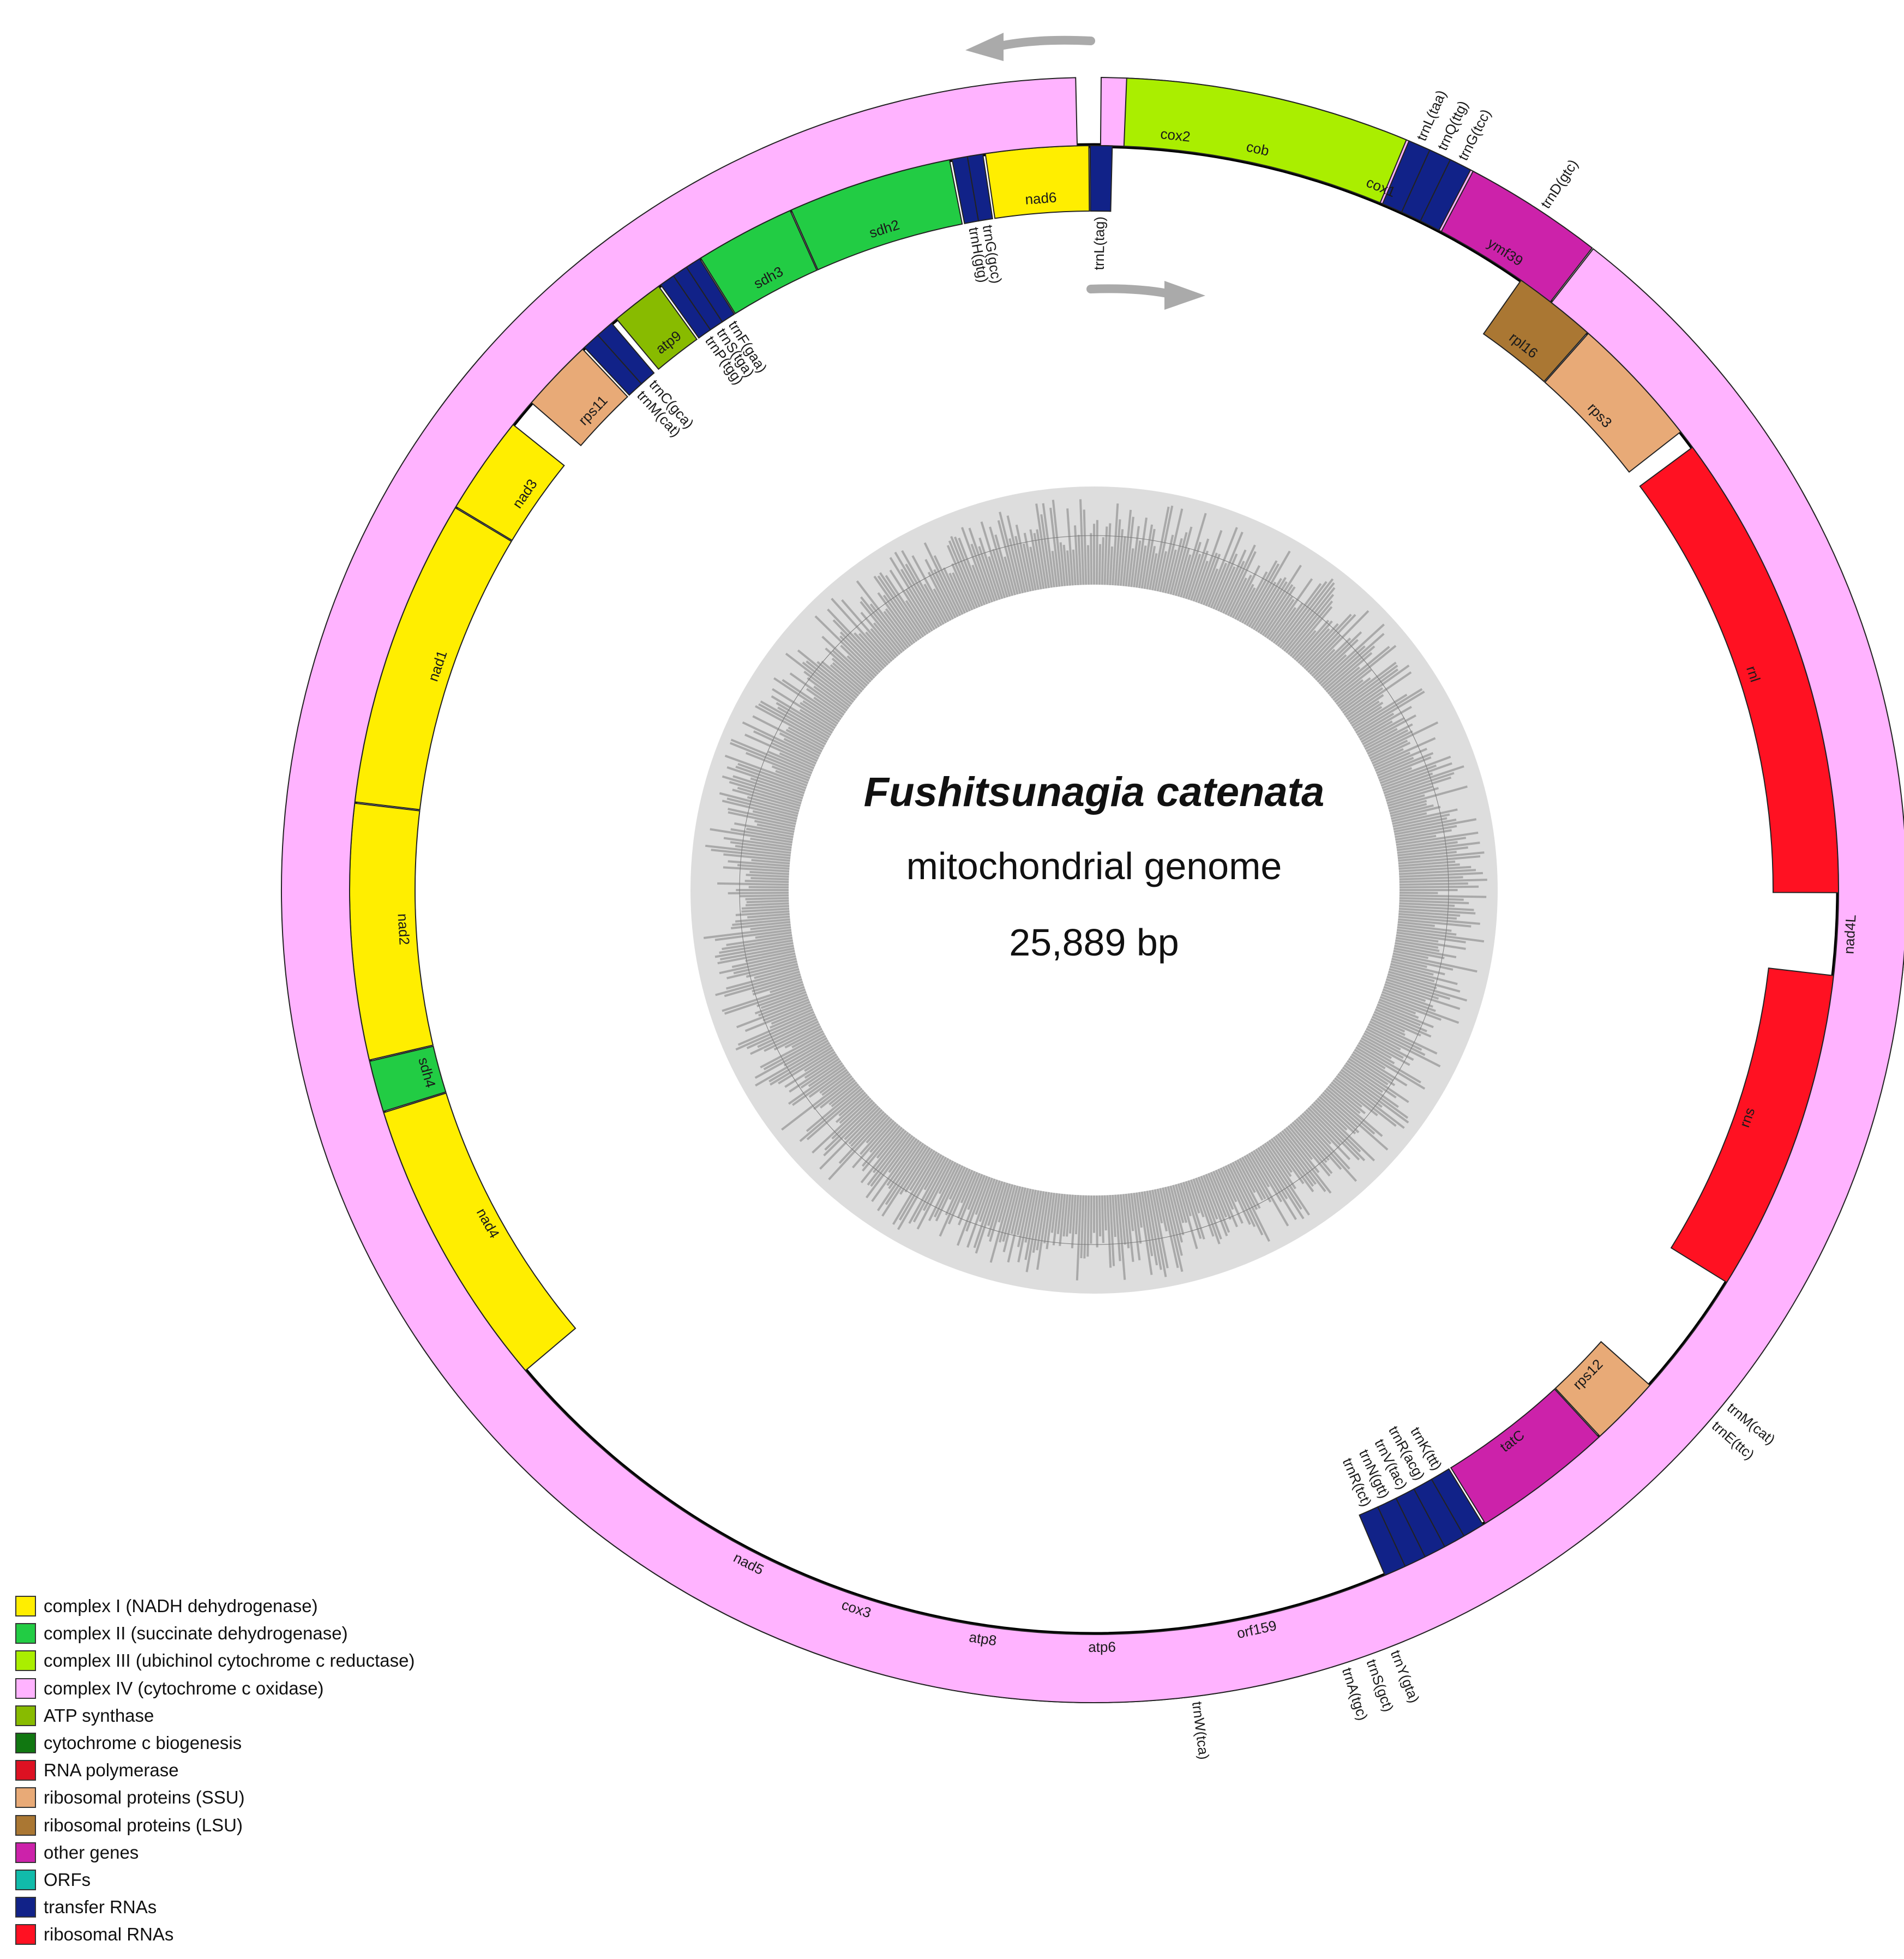  What do you see at coordinates (1102, 1647) in the screenshot?
I see `gene-label-atp6: atp6` at bounding box center [1102, 1647].